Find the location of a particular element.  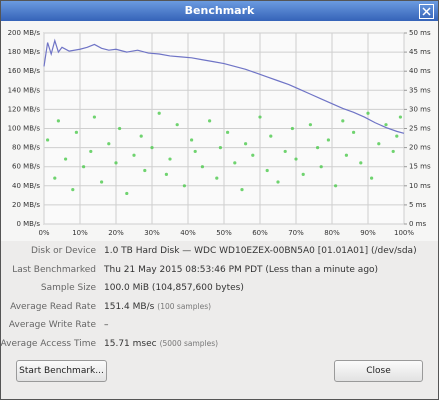

info-value: 100.0 MiB (104,857,600 bytes) is located at coordinates (174, 288).